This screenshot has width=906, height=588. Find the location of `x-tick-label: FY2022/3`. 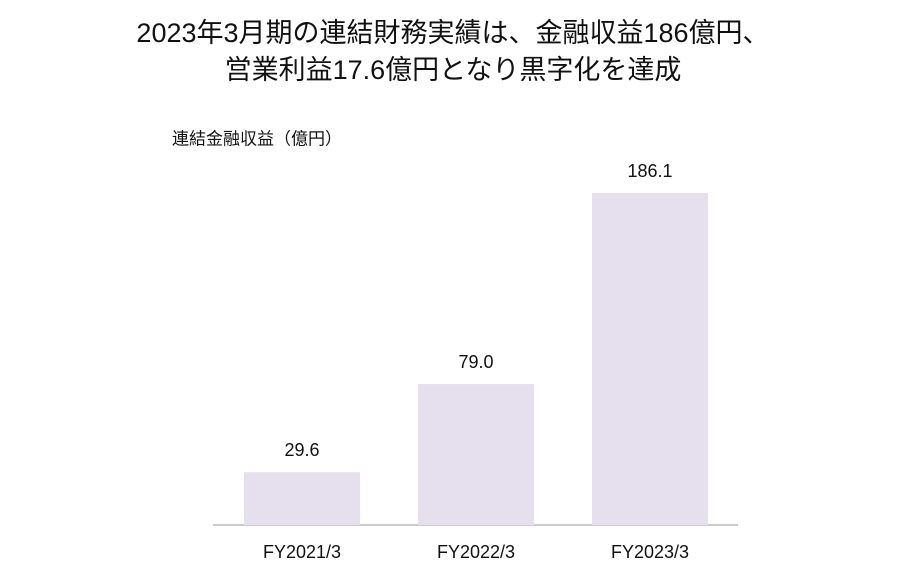

x-tick-label: FY2022/3 is located at coordinates (476, 552).